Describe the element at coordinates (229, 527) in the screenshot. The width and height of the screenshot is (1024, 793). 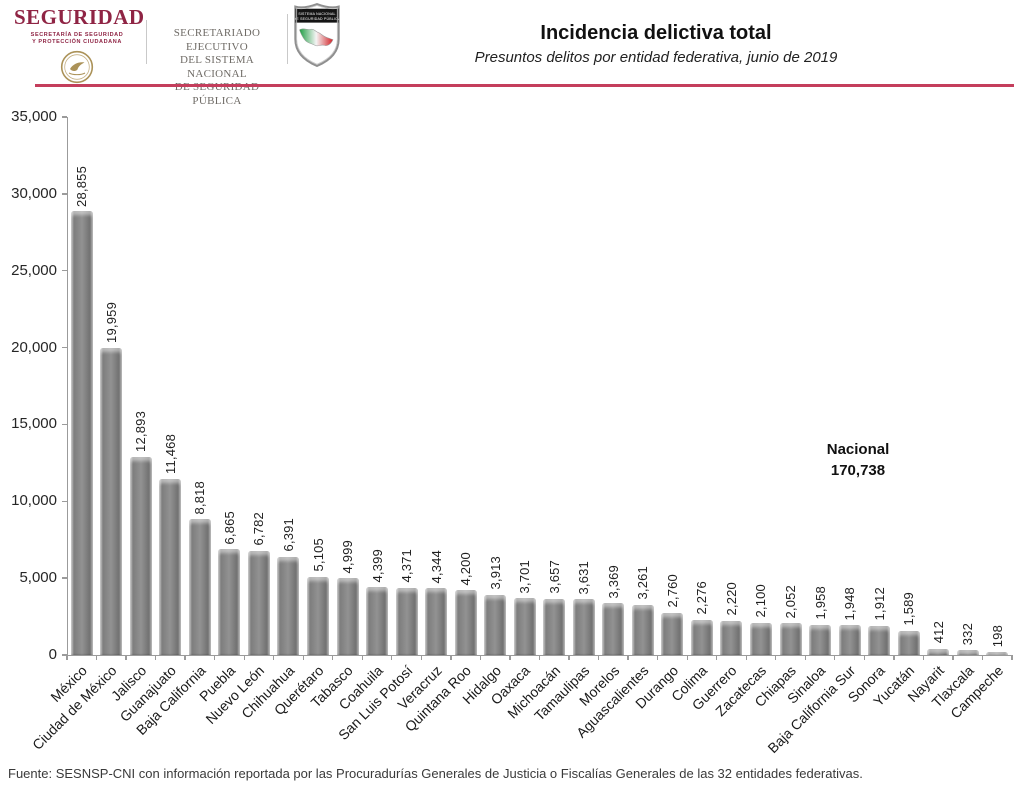
I see `bar-value-label: 6,865` at that location.